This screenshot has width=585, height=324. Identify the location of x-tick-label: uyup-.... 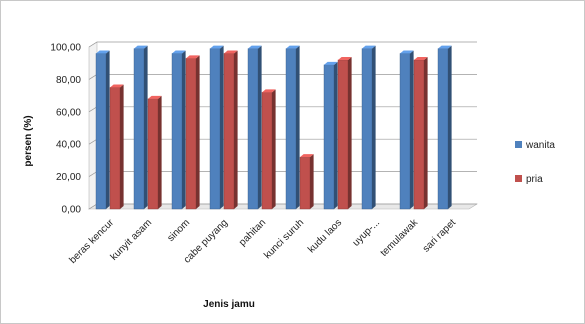
(366, 232).